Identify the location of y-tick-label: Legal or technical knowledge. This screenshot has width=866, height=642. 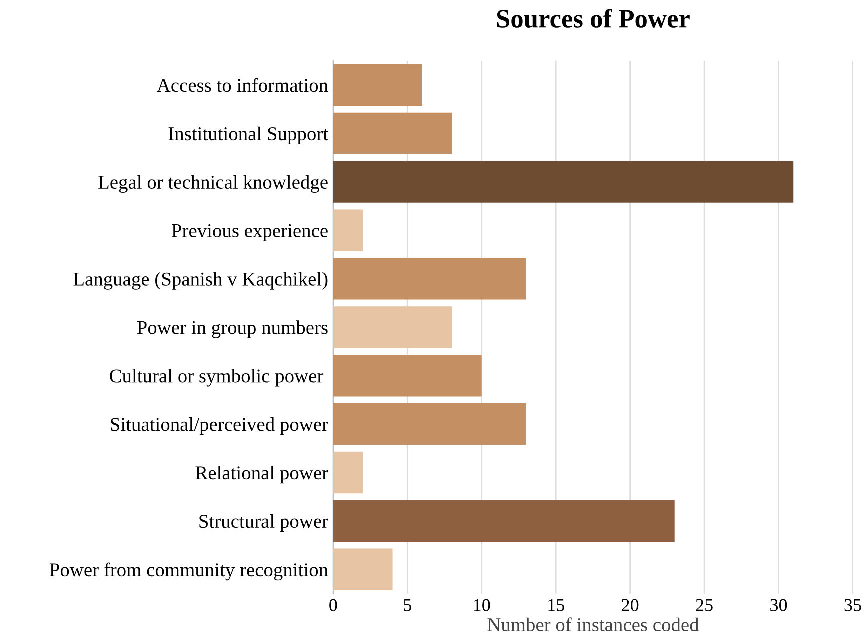
(213, 184).